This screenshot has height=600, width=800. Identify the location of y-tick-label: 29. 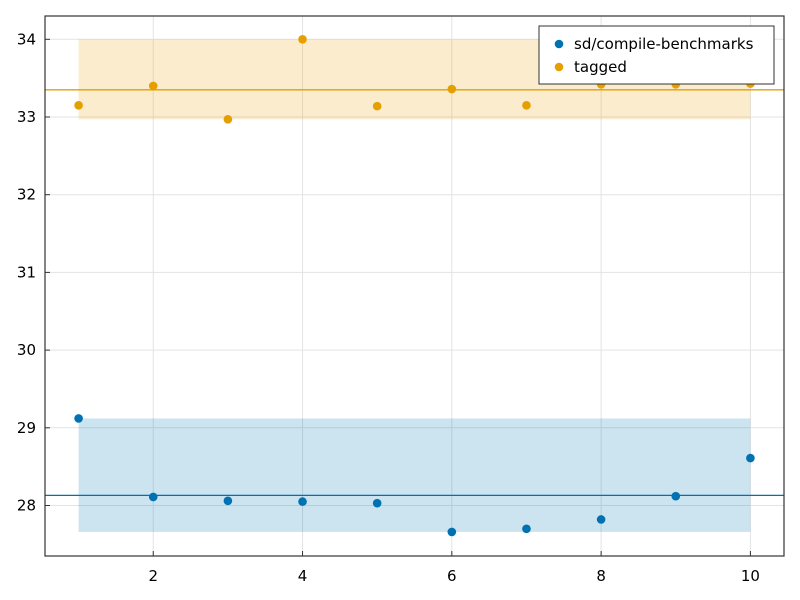
(26, 428).